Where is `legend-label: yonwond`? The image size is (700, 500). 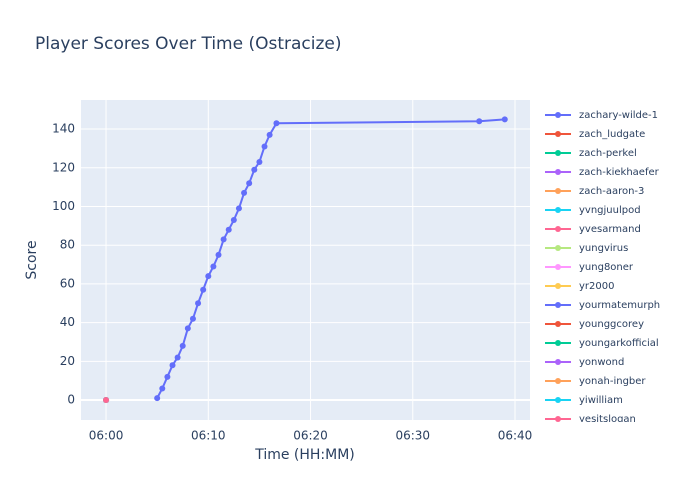
legend-label: yonwond is located at coordinates (601, 362).